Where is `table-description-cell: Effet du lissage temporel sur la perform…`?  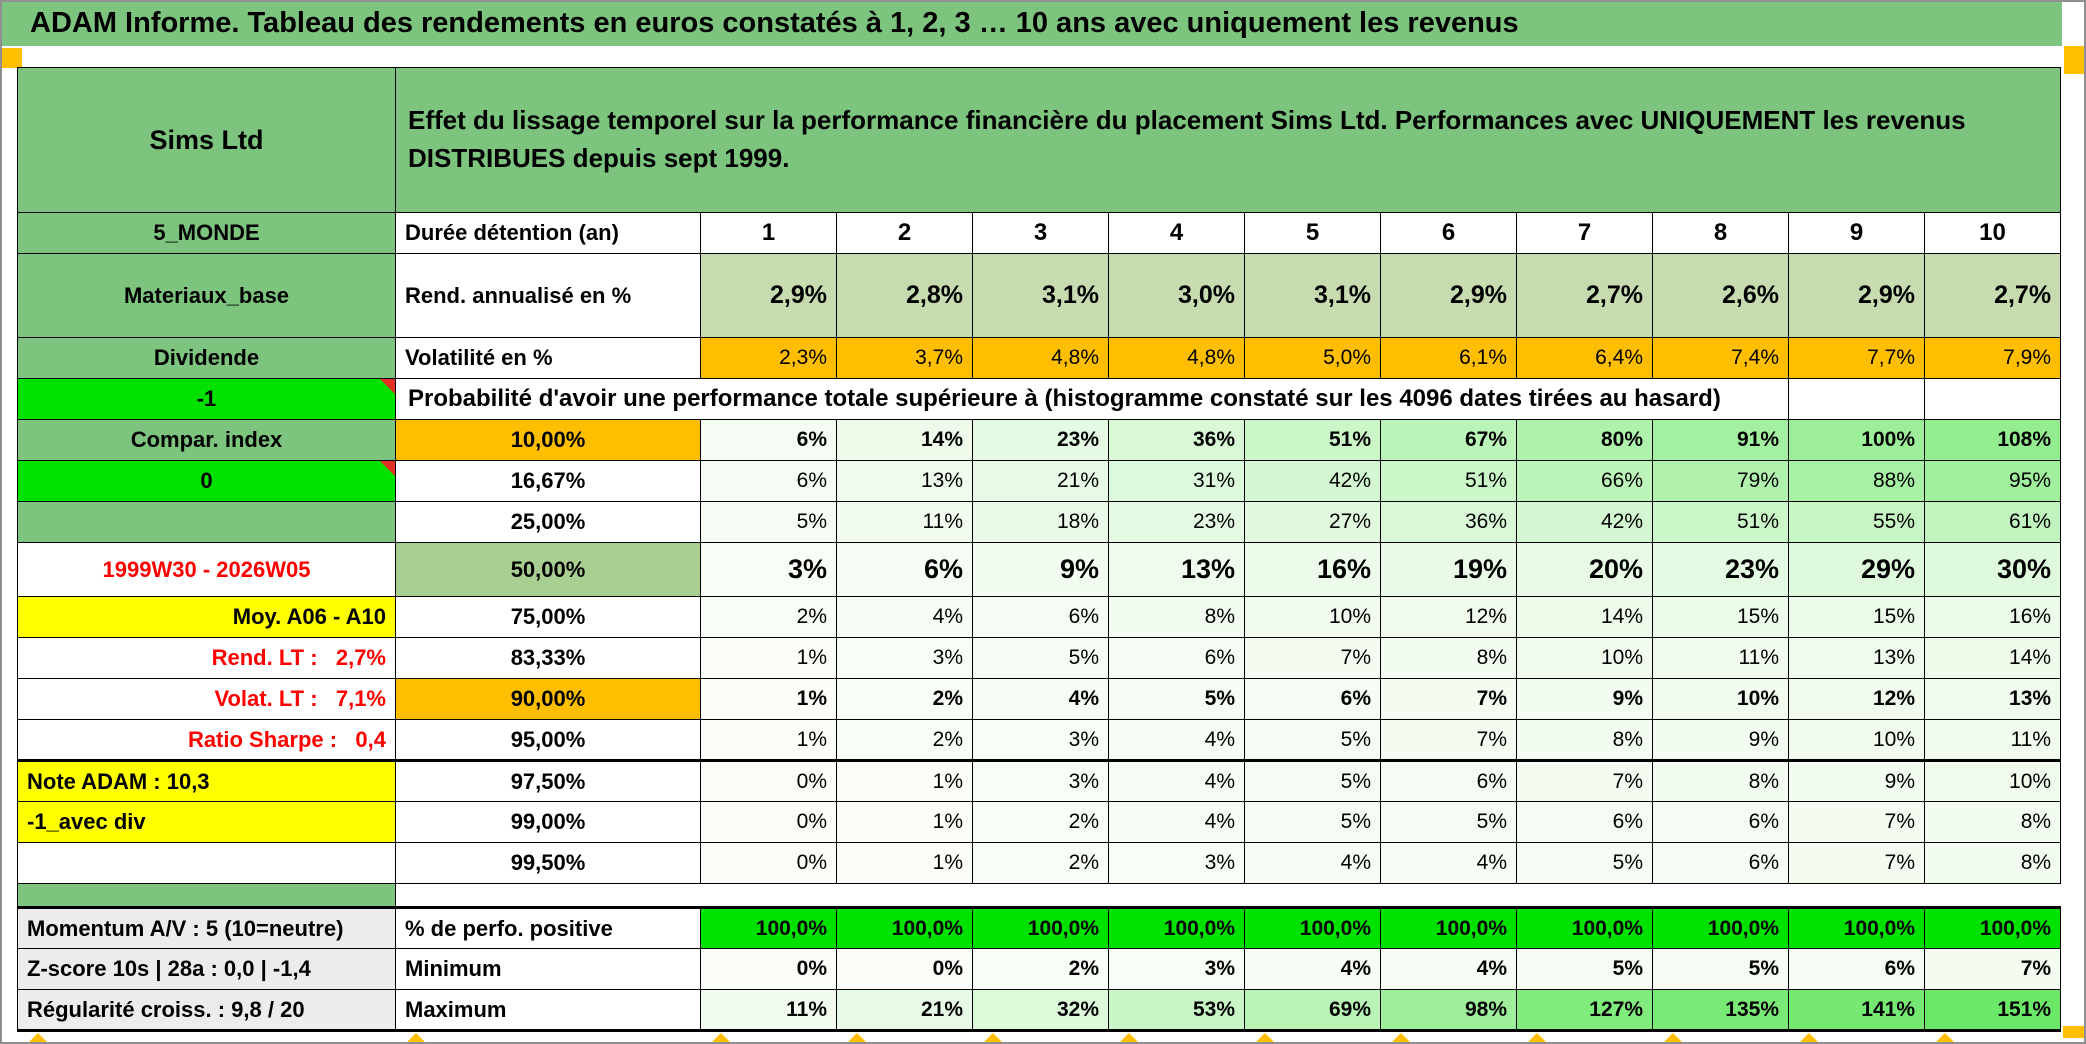 table-description-cell: Effet du lissage temporel sur la perform… is located at coordinates (1228, 140).